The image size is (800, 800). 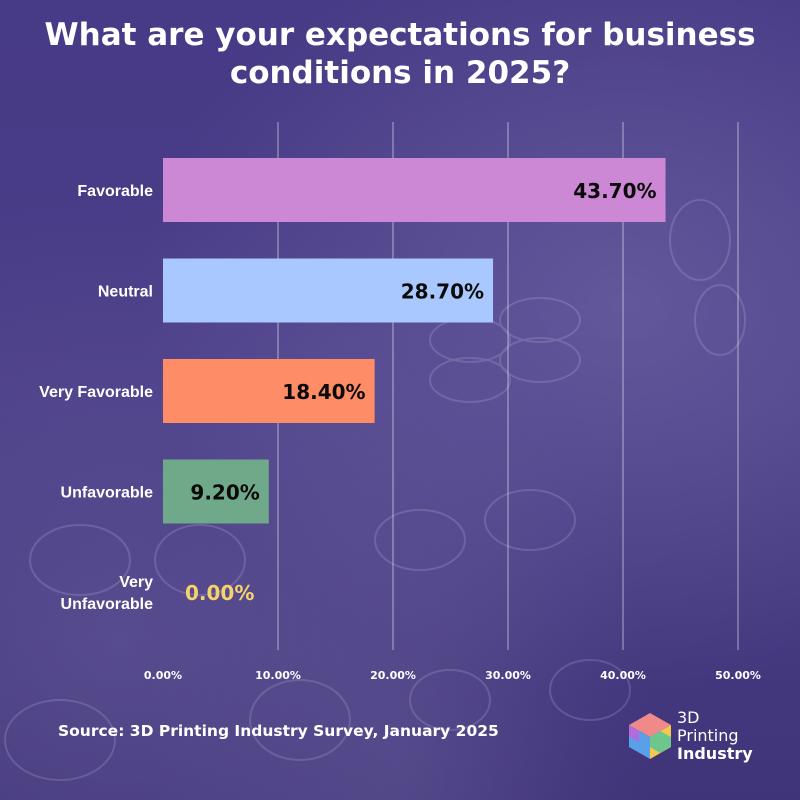 What do you see at coordinates (623, 675) in the screenshot?
I see `x-tick-label: 40.00%` at bounding box center [623, 675].